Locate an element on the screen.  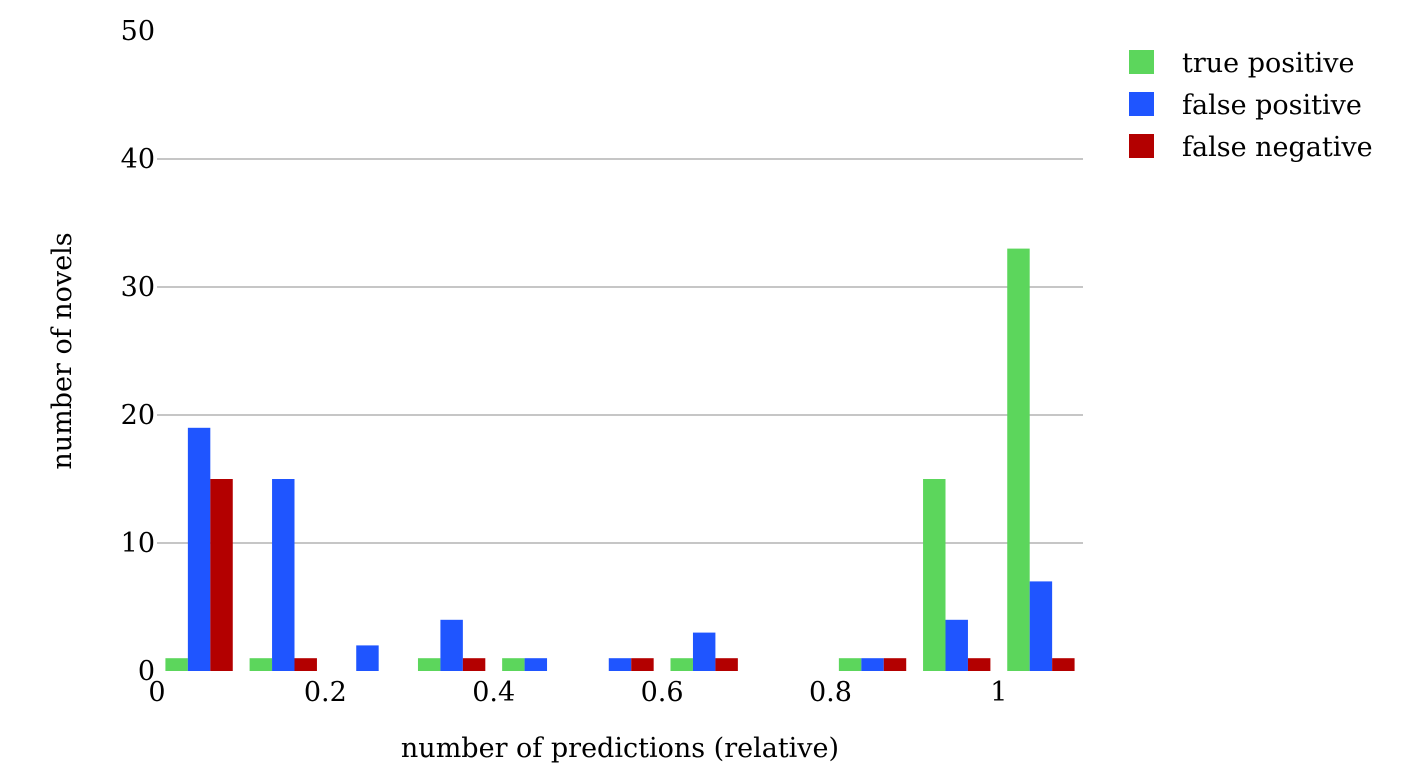
y-axis-title: number of novels is located at coordinates (62, 350).